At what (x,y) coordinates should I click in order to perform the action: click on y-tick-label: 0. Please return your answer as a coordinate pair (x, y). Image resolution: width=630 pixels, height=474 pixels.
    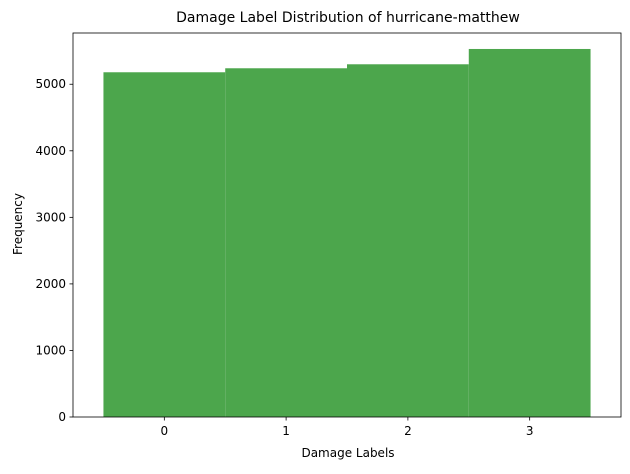
    Looking at the image, I should click on (62, 417).